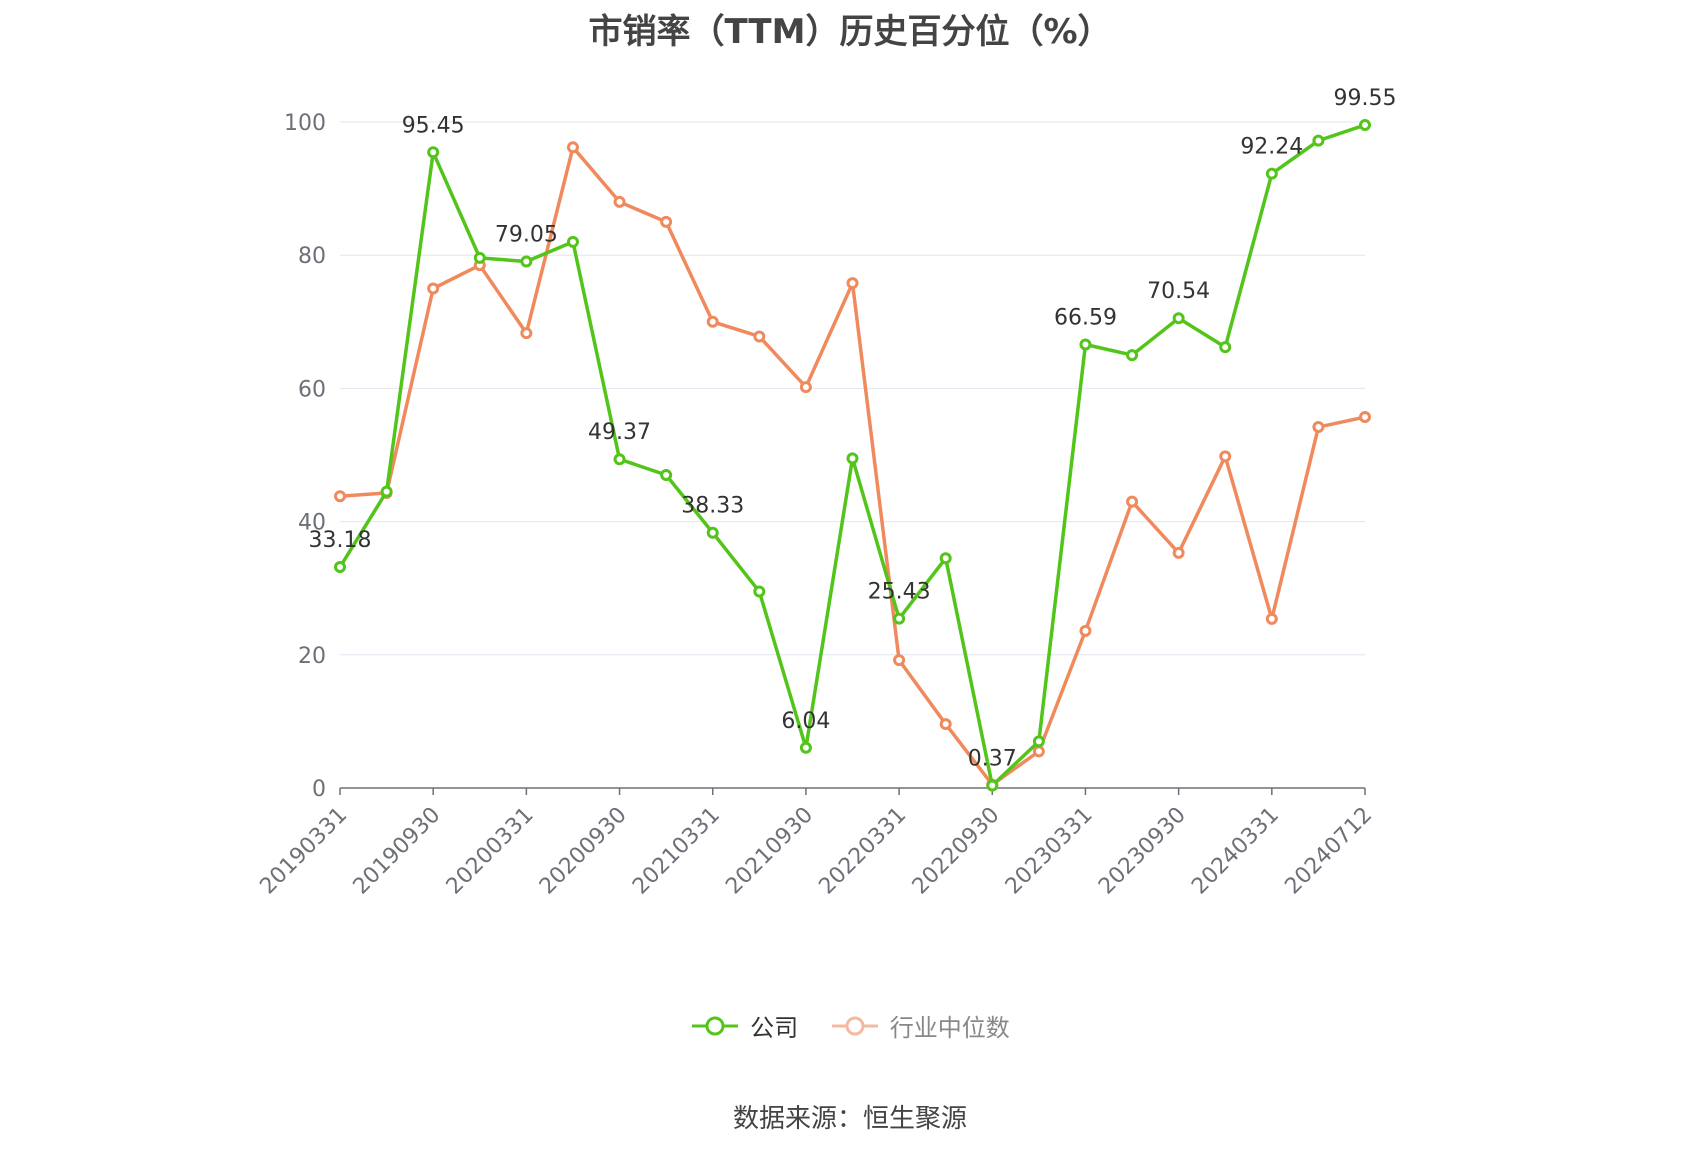 The width and height of the screenshot is (1700, 1150). What do you see at coordinates (312, 389) in the screenshot?
I see `y-tick-label: 60` at bounding box center [312, 389].